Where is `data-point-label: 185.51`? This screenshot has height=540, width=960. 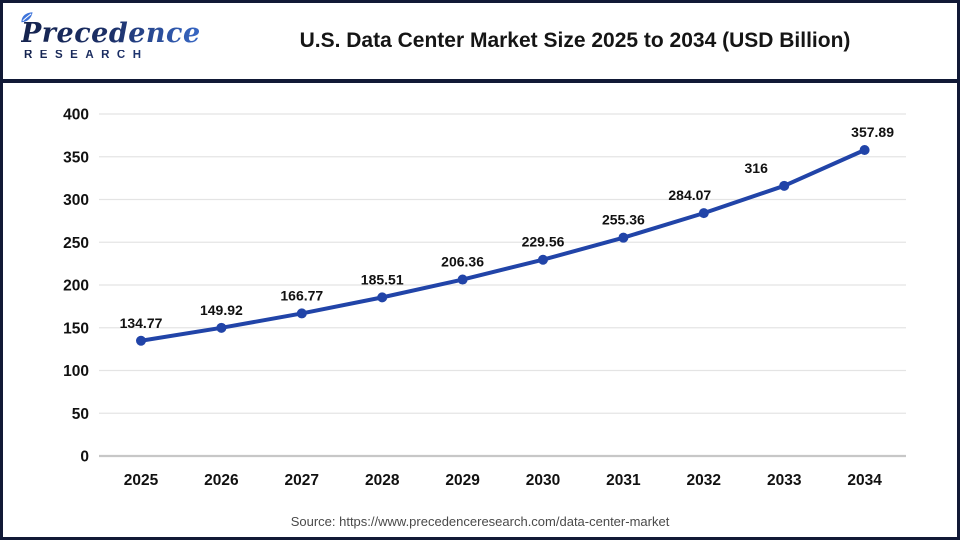
data-point-label: 185.51 is located at coordinates (382, 279).